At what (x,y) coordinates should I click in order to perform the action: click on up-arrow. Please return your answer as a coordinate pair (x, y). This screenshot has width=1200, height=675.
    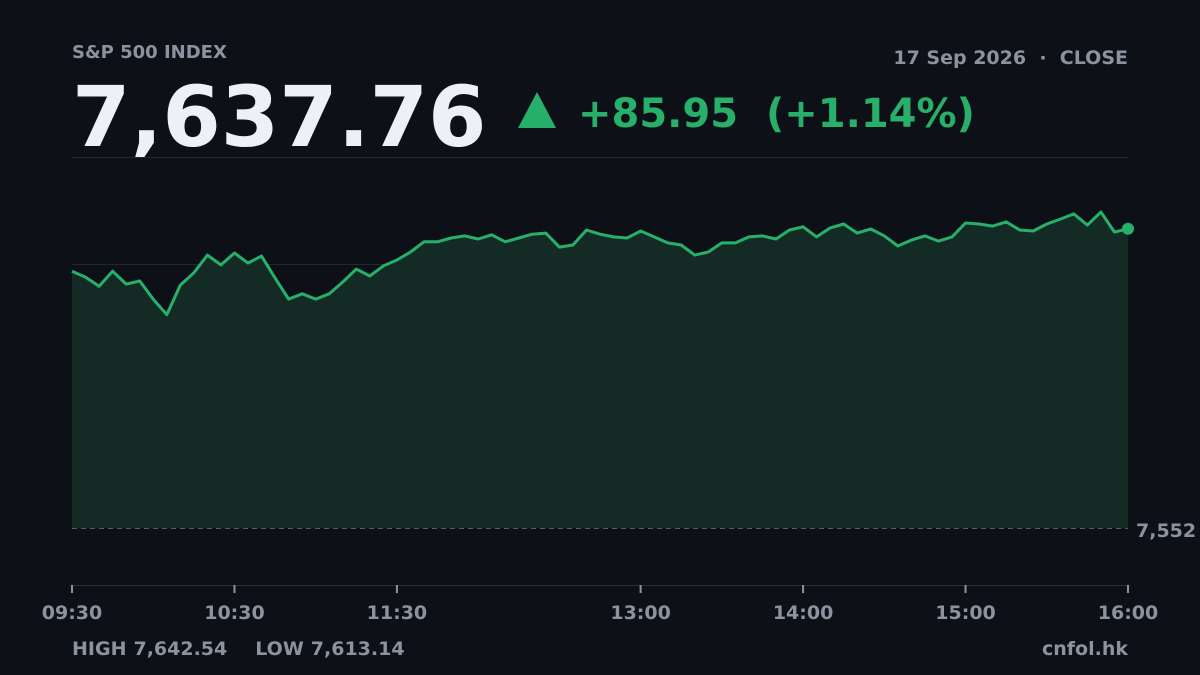
    Looking at the image, I should click on (537, 110).